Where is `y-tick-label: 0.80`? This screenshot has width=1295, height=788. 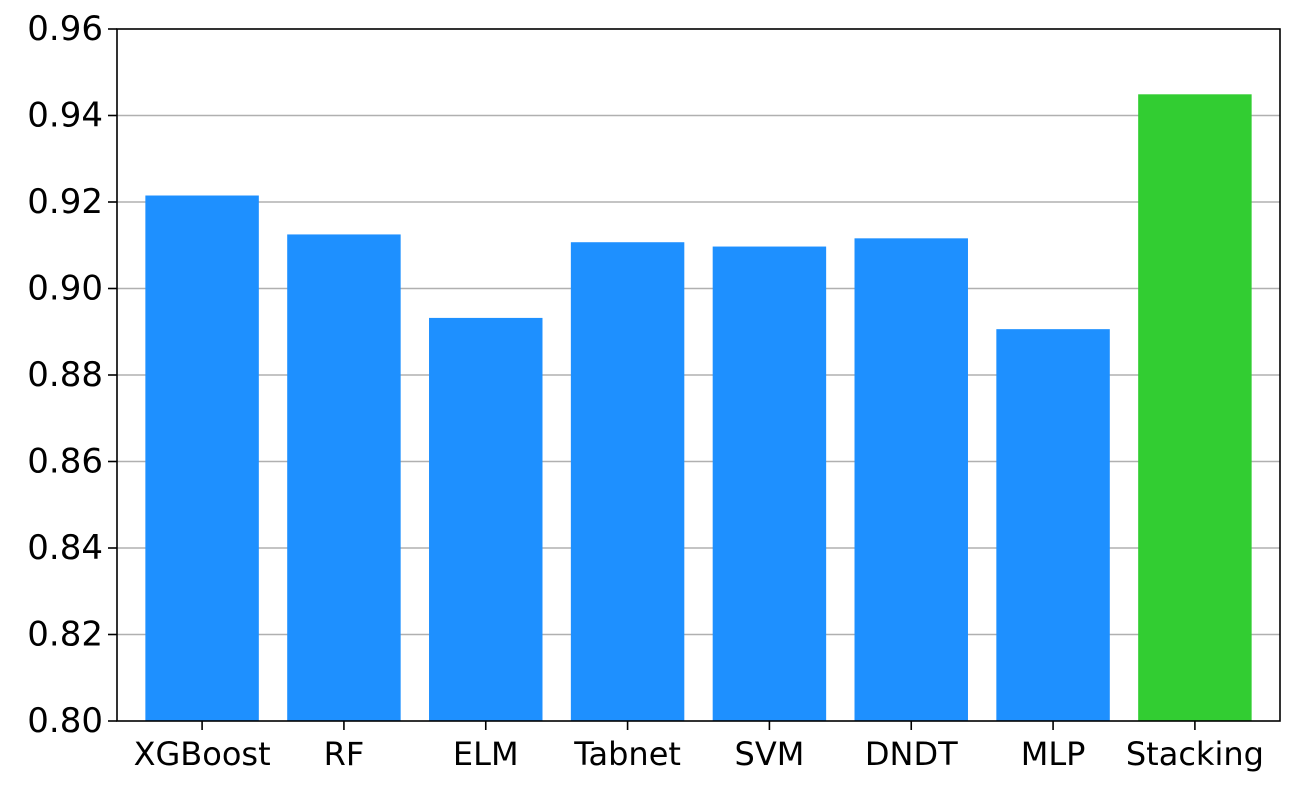 y-tick-label: 0.80 is located at coordinates (65, 721).